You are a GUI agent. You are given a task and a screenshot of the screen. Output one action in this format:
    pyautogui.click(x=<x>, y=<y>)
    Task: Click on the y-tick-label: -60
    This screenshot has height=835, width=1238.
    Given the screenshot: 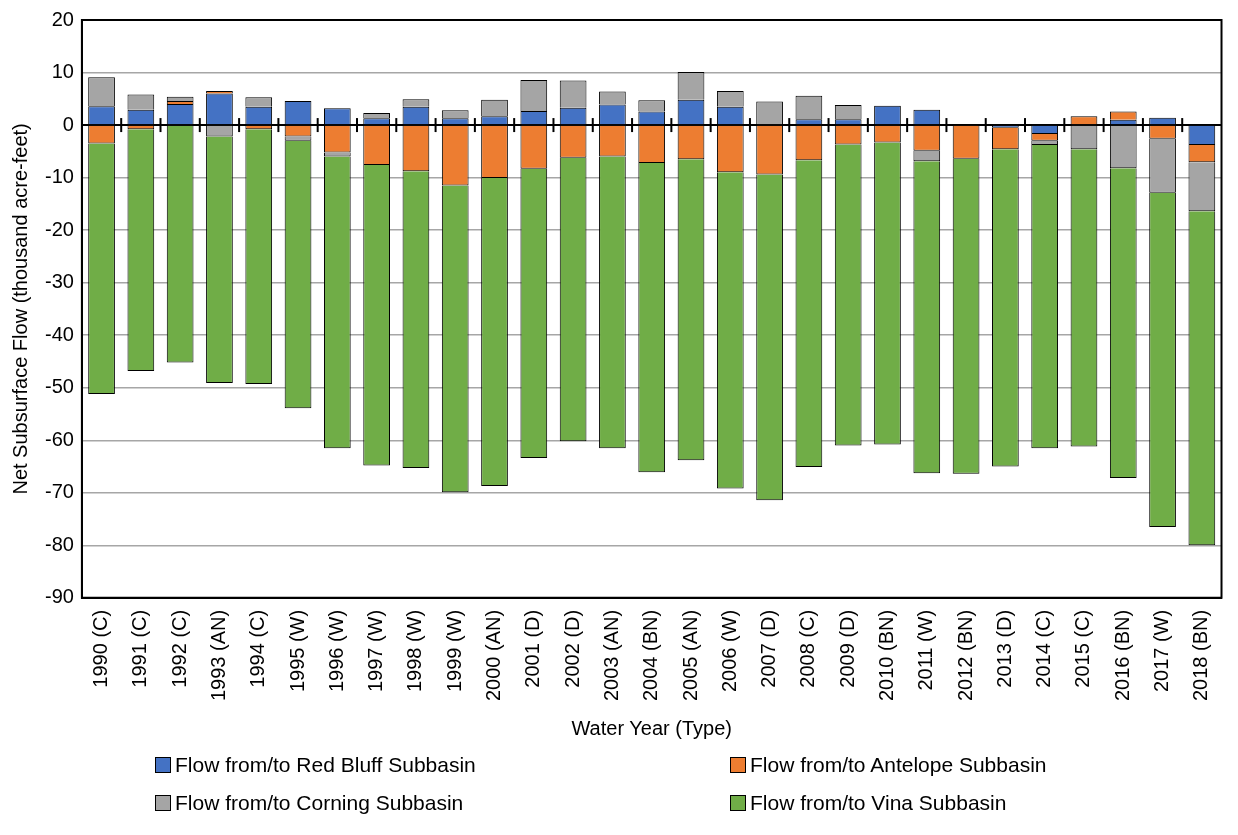 What is the action you would take?
    pyautogui.click(x=59, y=438)
    